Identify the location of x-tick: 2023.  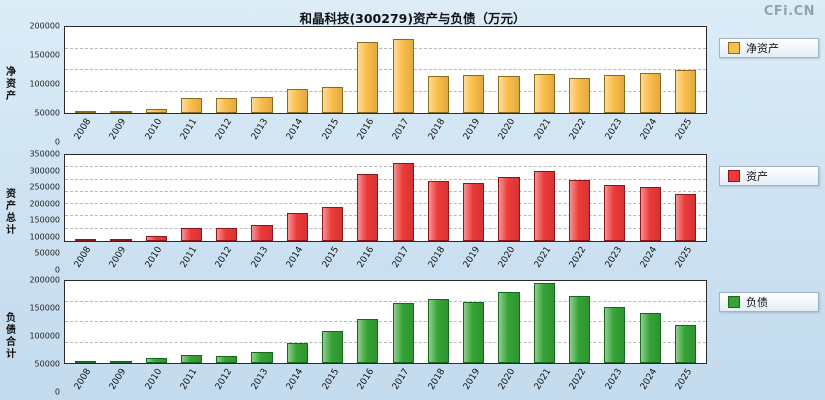
(615, 378).